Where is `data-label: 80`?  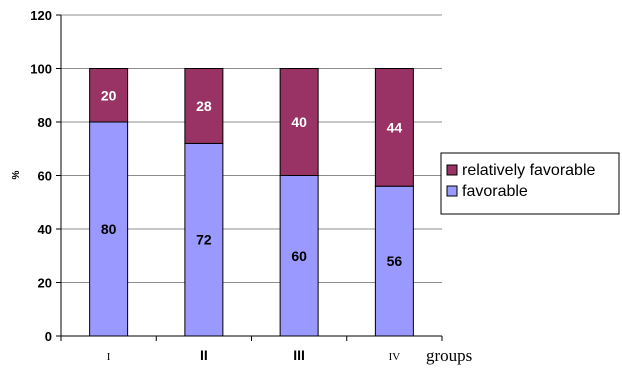 data-label: 80 is located at coordinates (109, 229).